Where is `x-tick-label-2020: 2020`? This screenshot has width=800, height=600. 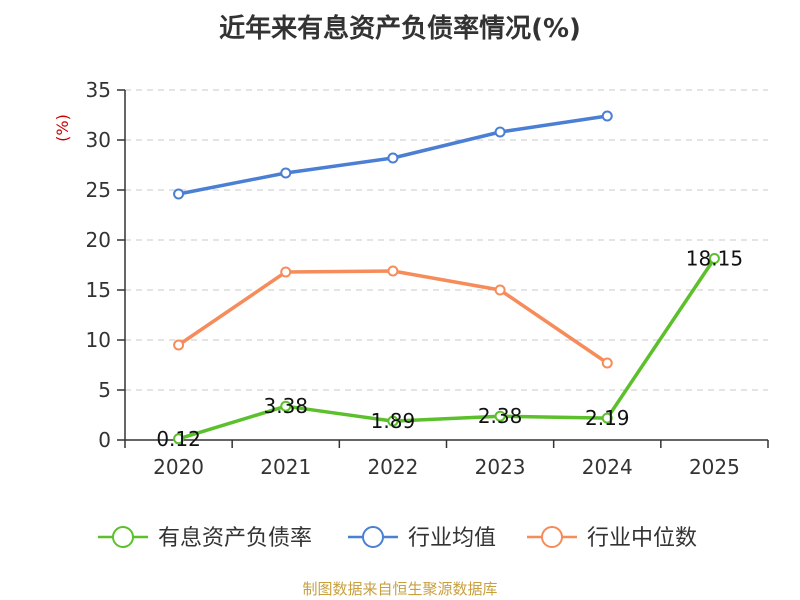 x-tick-label-2020: 2020 is located at coordinates (178, 467).